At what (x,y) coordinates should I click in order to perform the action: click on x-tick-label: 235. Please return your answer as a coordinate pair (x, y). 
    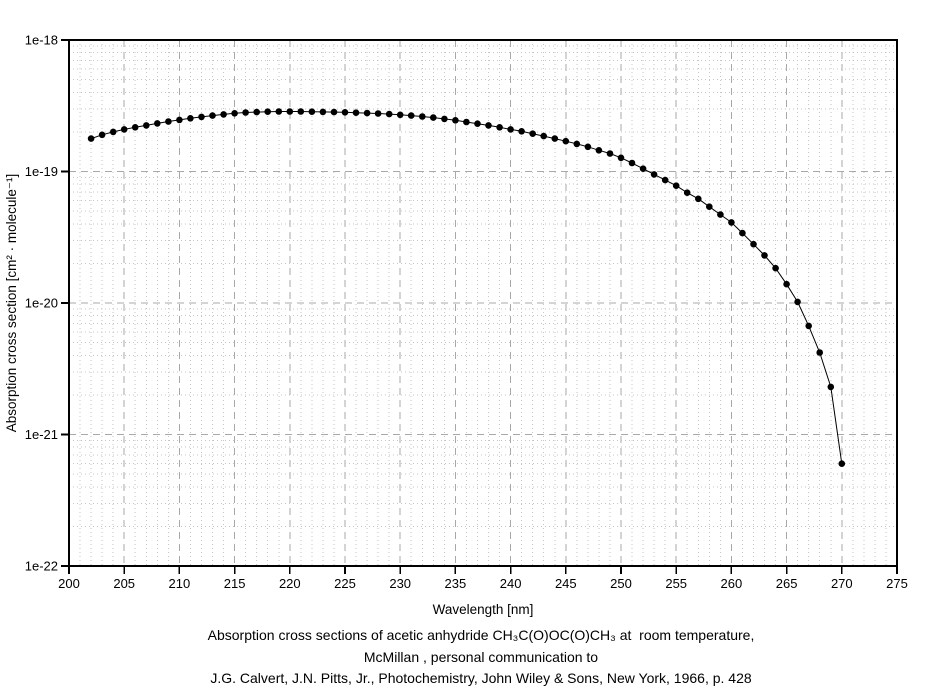
    Looking at the image, I should click on (456, 583).